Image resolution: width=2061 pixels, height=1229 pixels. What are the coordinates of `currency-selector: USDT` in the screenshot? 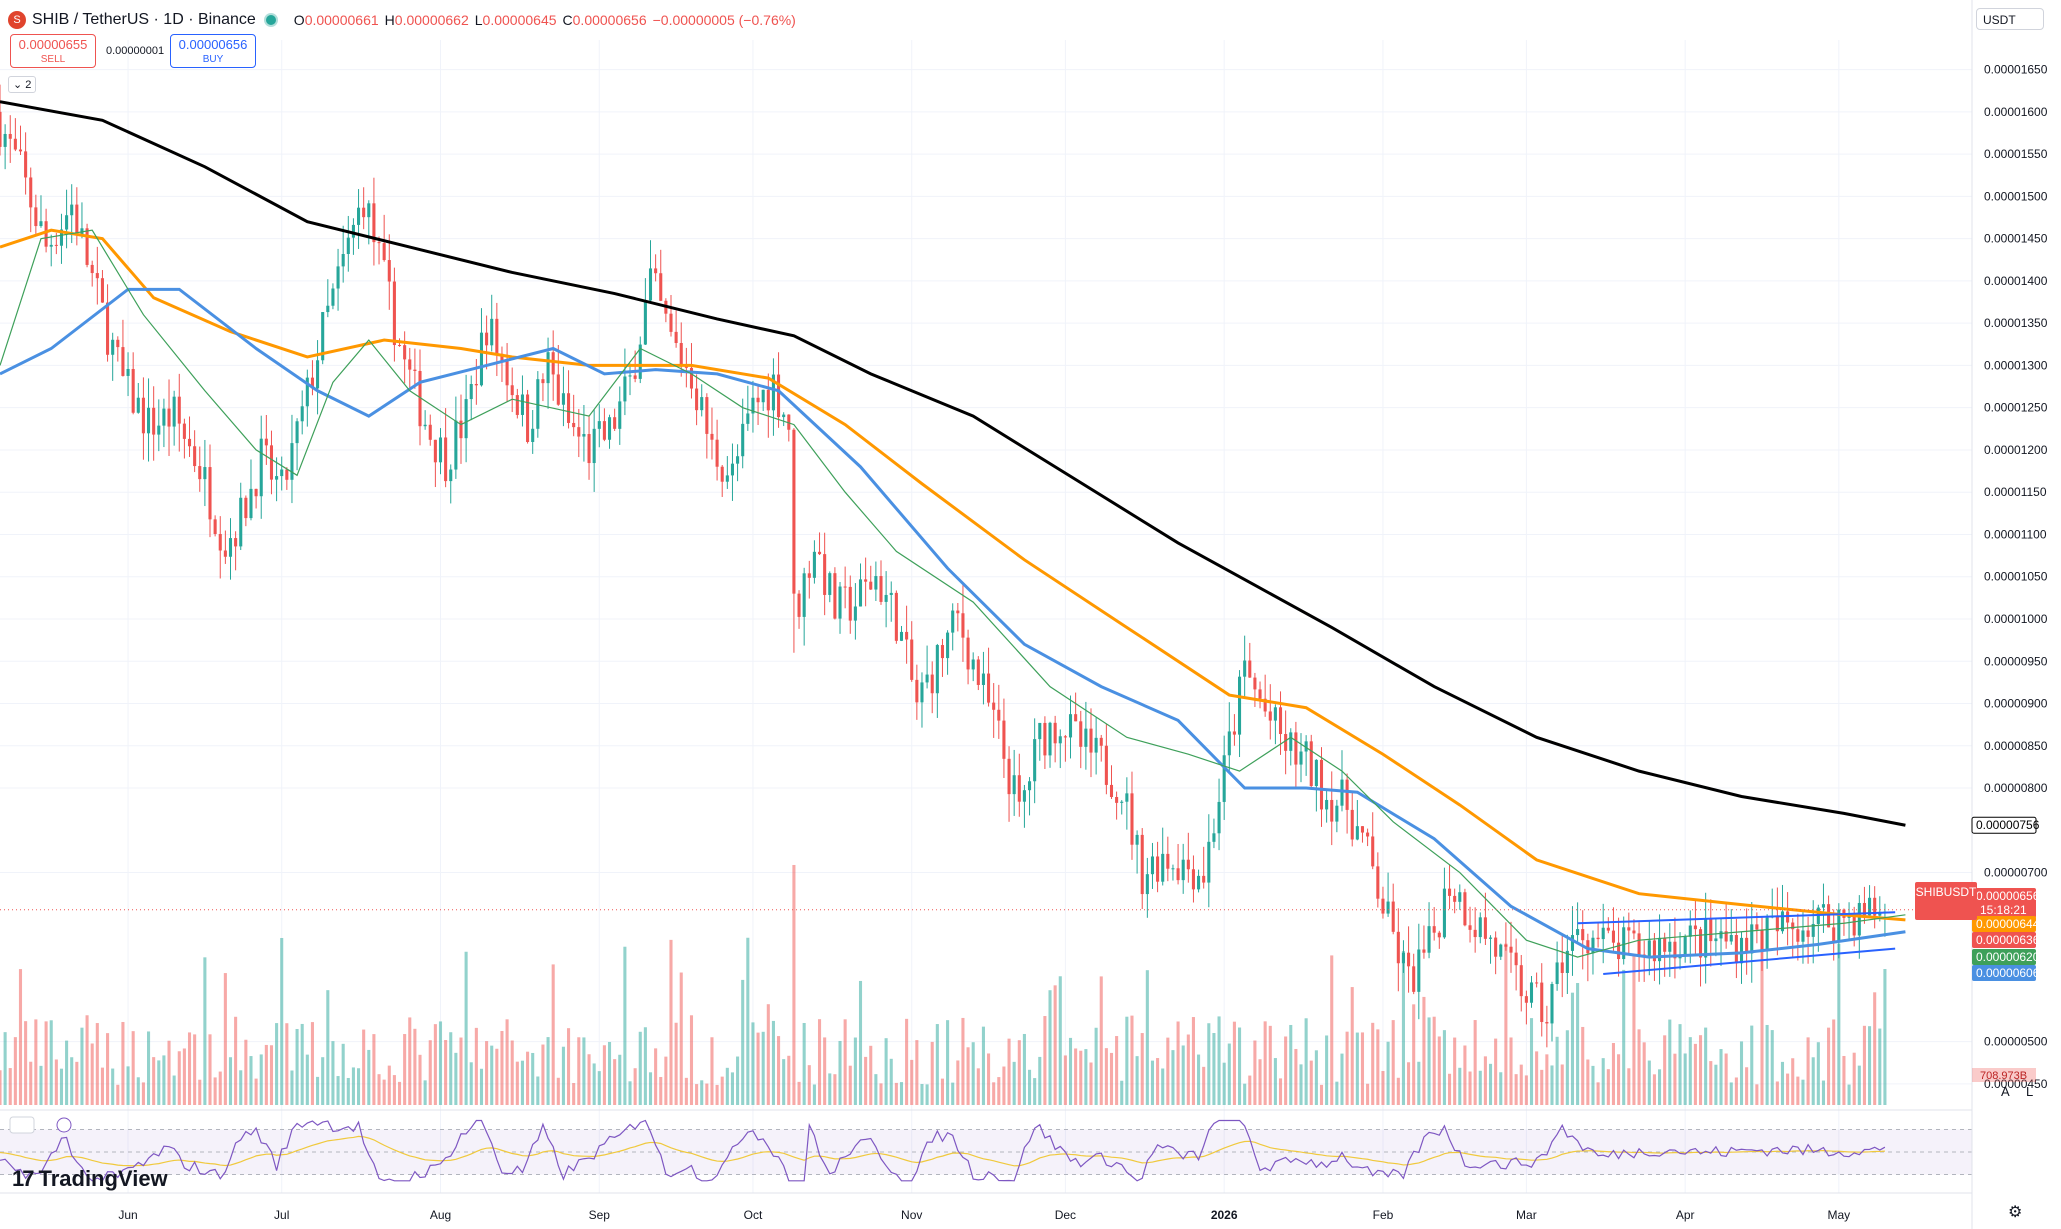 It's located at (2010, 19).